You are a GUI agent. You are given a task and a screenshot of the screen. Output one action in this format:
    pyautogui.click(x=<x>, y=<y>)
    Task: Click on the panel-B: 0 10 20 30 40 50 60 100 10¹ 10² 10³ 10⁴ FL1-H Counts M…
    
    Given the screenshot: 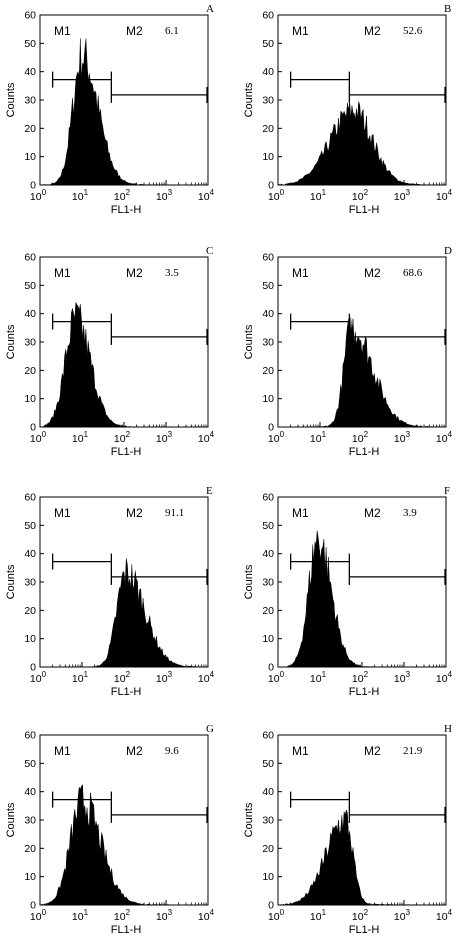 What is the action you would take?
    pyautogui.click(x=348, y=109)
    